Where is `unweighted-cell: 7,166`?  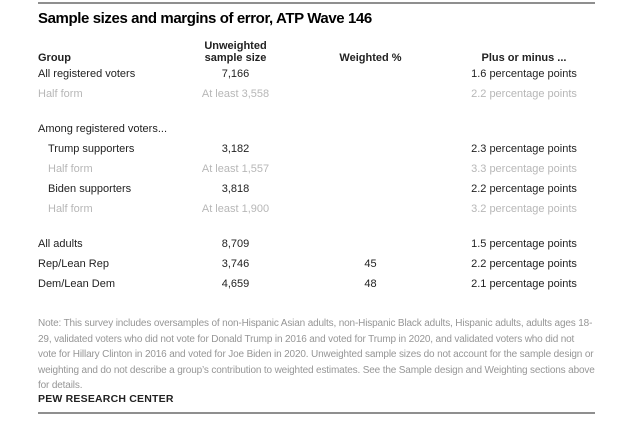 unweighted-cell: 7,166 is located at coordinates (235, 74).